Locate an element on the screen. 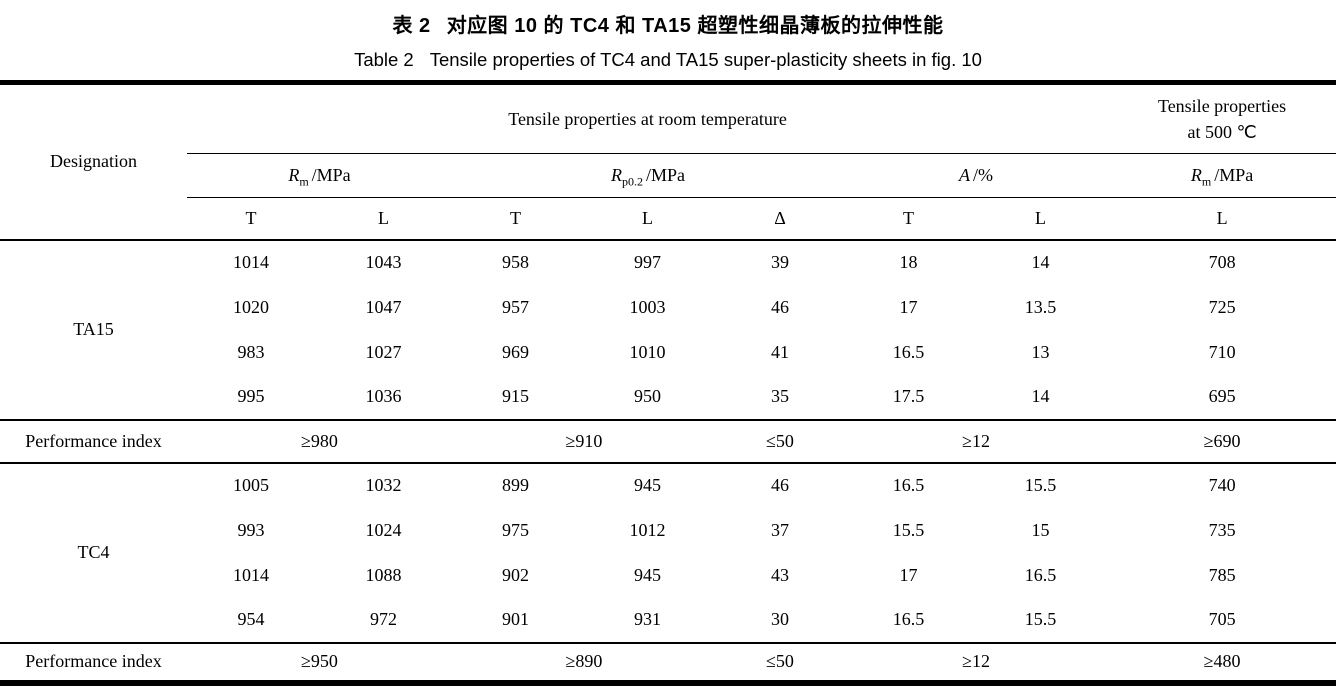 Image resolution: width=1336 pixels, height=691 pixels. data-cell: 37 is located at coordinates (780, 529).